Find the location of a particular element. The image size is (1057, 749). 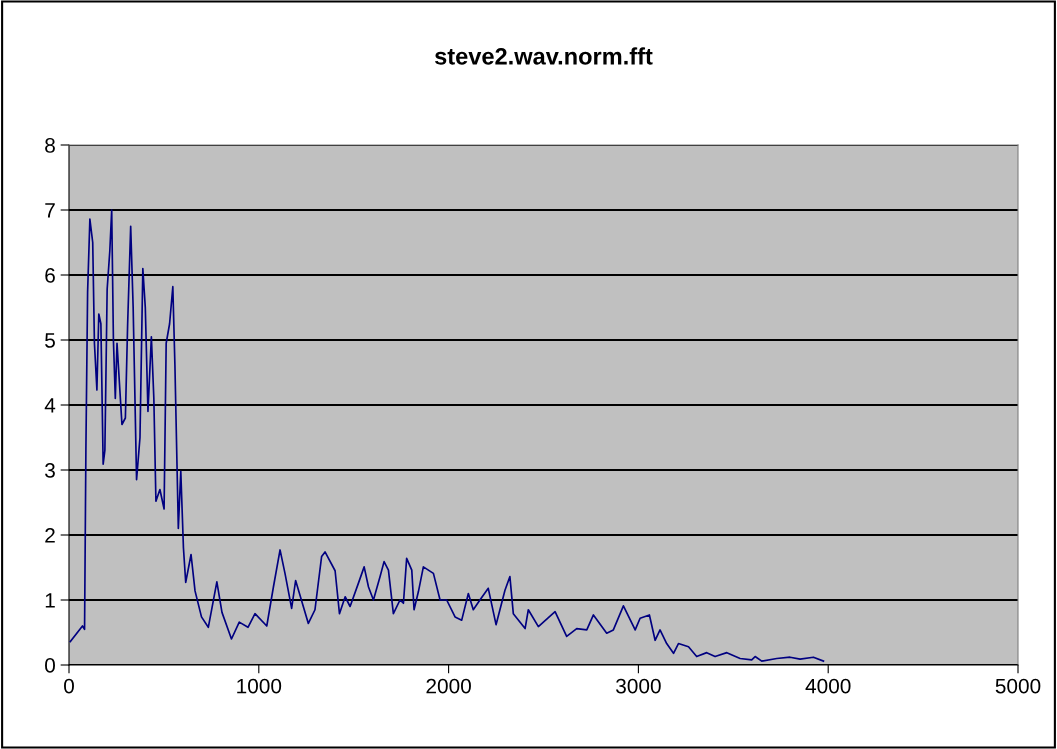

x-tick-label: 2000 is located at coordinates (448, 686).